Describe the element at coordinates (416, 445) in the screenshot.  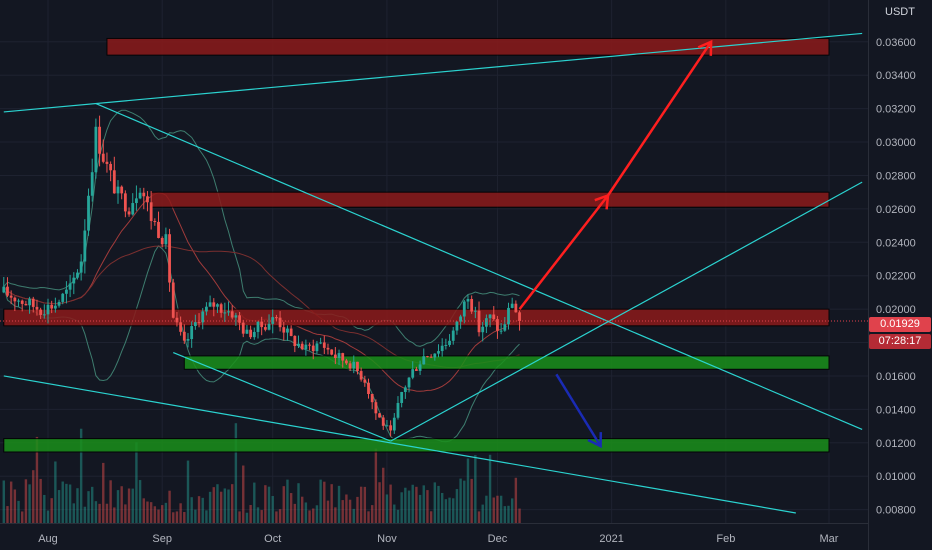
I see `support-zone` at that location.